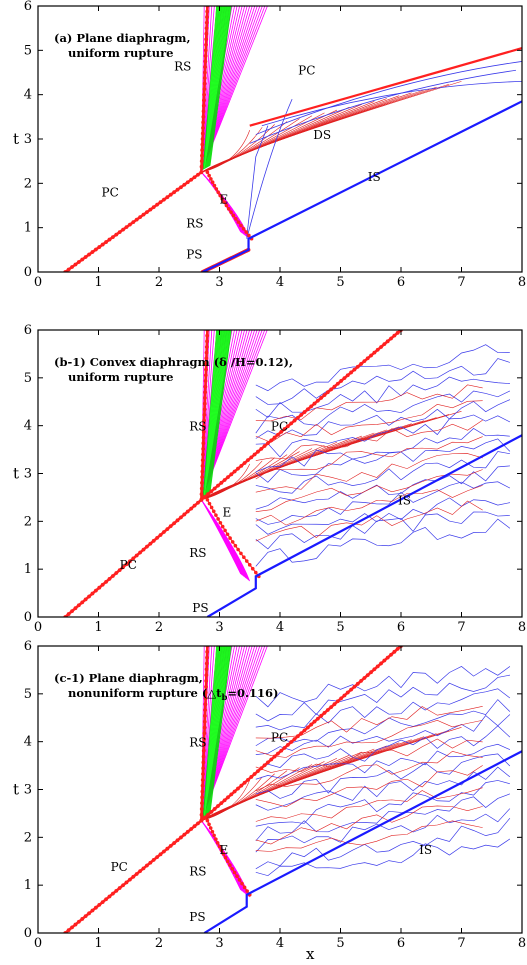  I want to click on annotation-ps: PS, so click(197, 917).